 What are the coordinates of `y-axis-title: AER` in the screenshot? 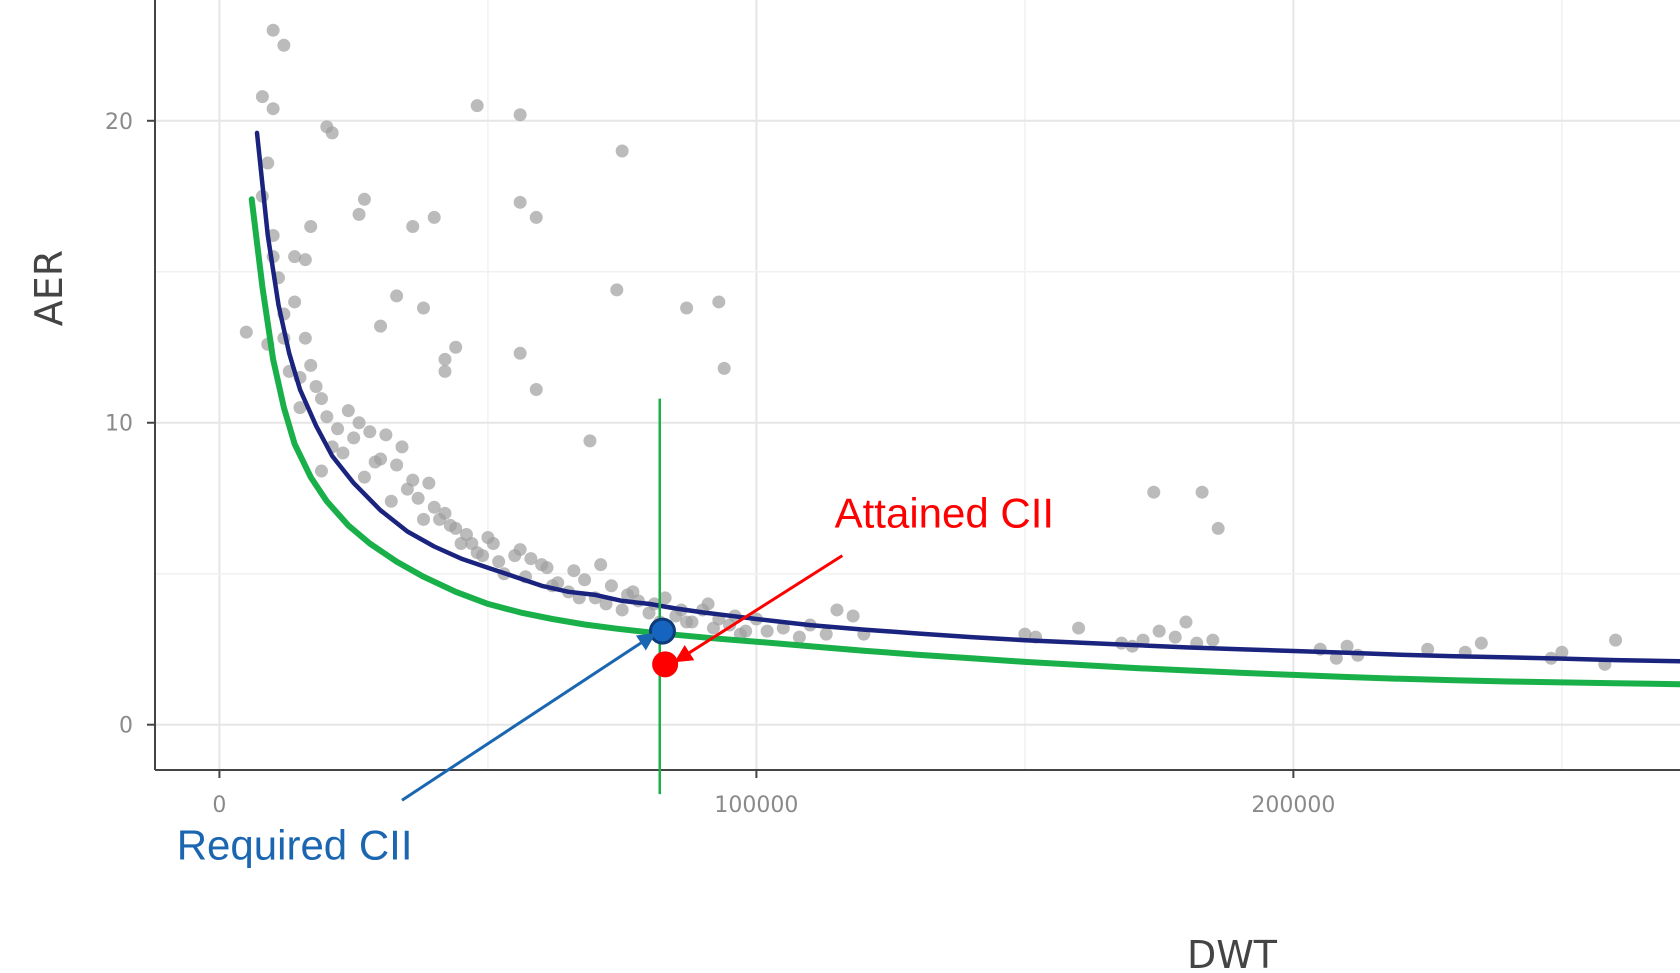 It's located at (49, 288).